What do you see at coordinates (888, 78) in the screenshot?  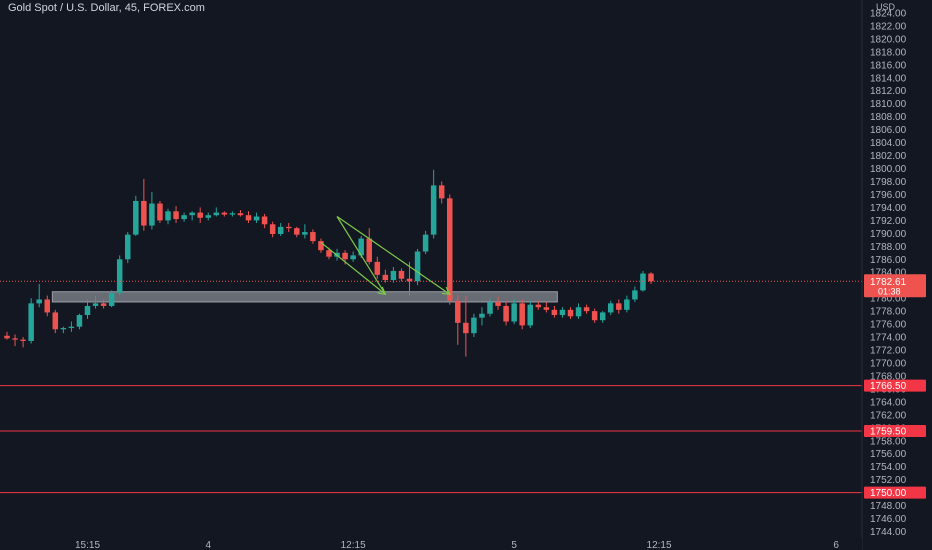 I see `price-tick-label: 1814.00` at bounding box center [888, 78].